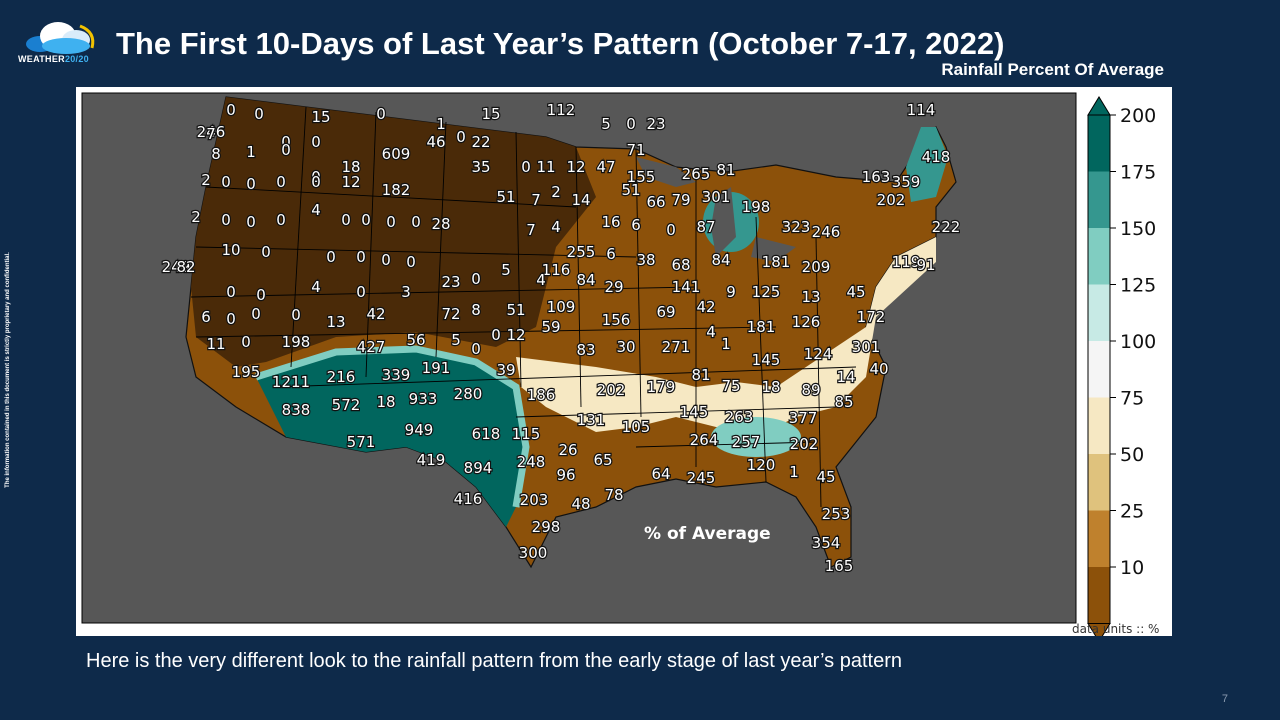 This screenshot has width=1280, height=720. Describe the element at coordinates (855, 292) in the screenshot. I see `value-label: 45` at that location.